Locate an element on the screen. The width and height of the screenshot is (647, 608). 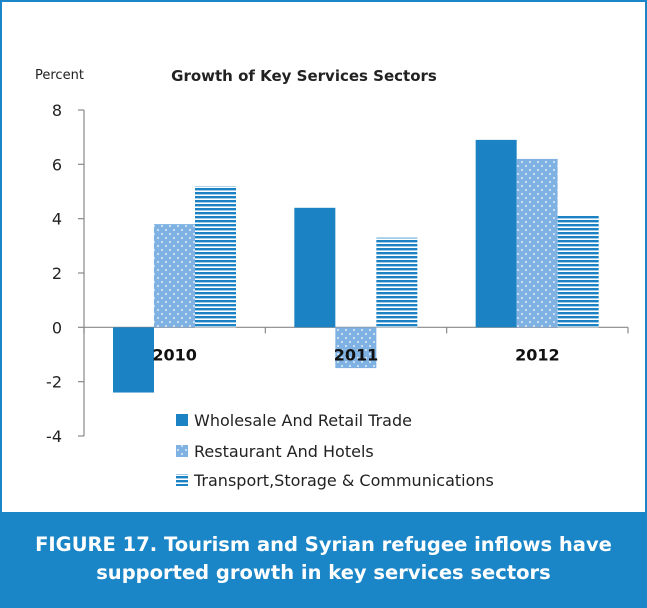
y-tick-label: 4 is located at coordinates (57, 219).